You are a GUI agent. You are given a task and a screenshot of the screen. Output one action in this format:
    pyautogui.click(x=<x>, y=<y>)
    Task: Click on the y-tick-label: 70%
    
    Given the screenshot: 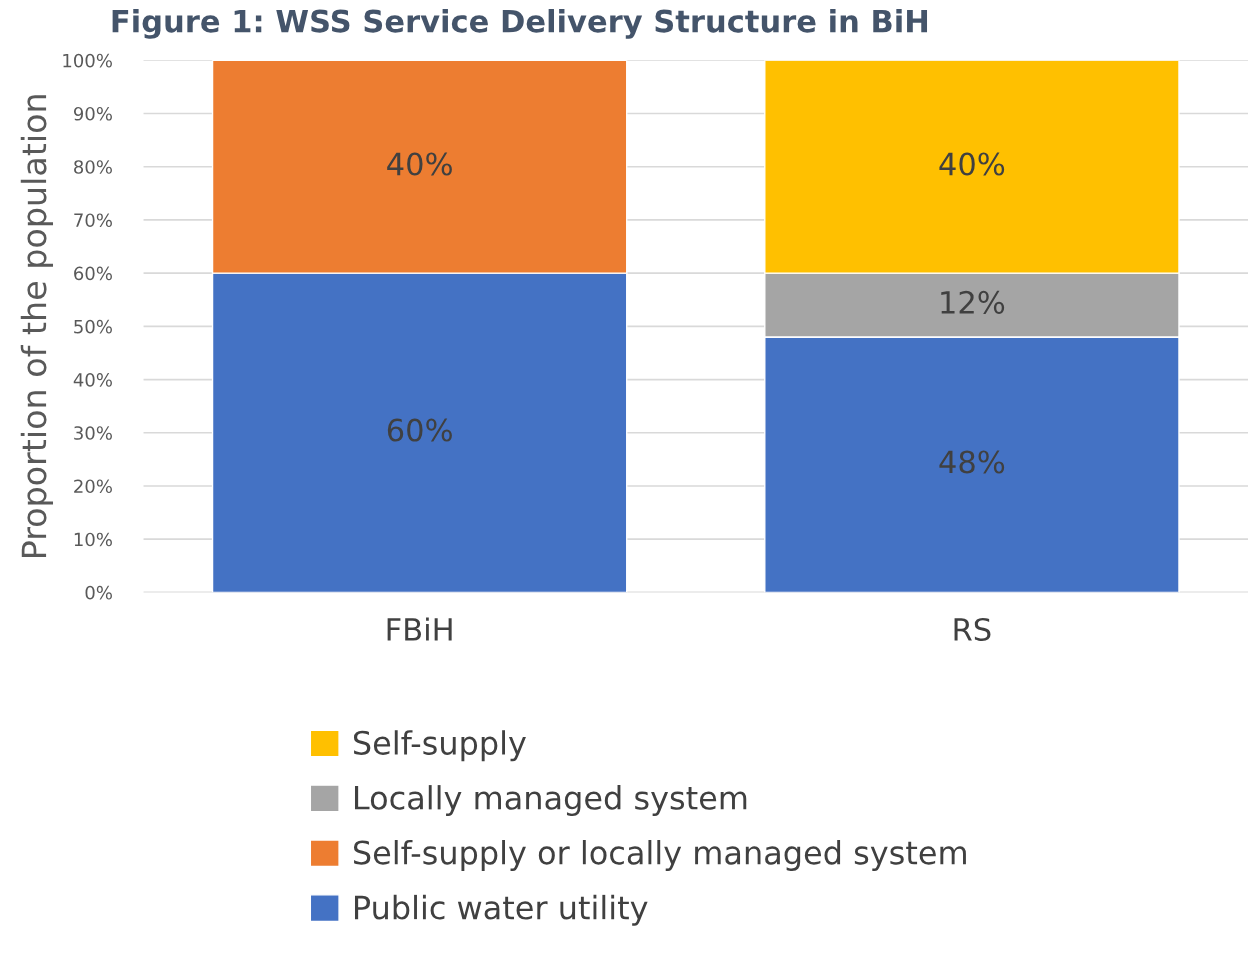 What is the action you would take?
    pyautogui.click(x=93, y=220)
    